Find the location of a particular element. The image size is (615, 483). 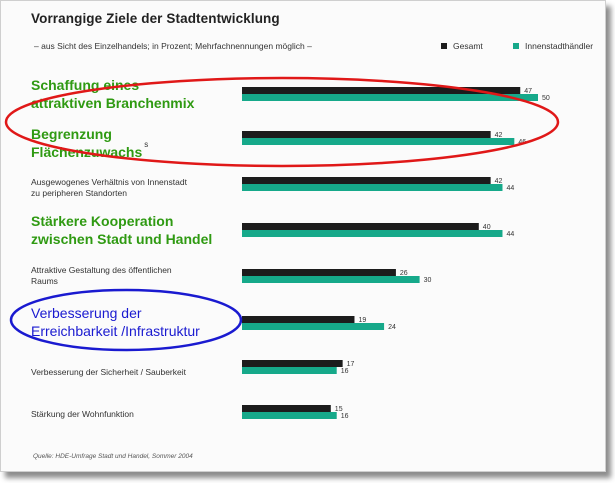

data-label-innenstadt-0: 50 is located at coordinates (546, 98).